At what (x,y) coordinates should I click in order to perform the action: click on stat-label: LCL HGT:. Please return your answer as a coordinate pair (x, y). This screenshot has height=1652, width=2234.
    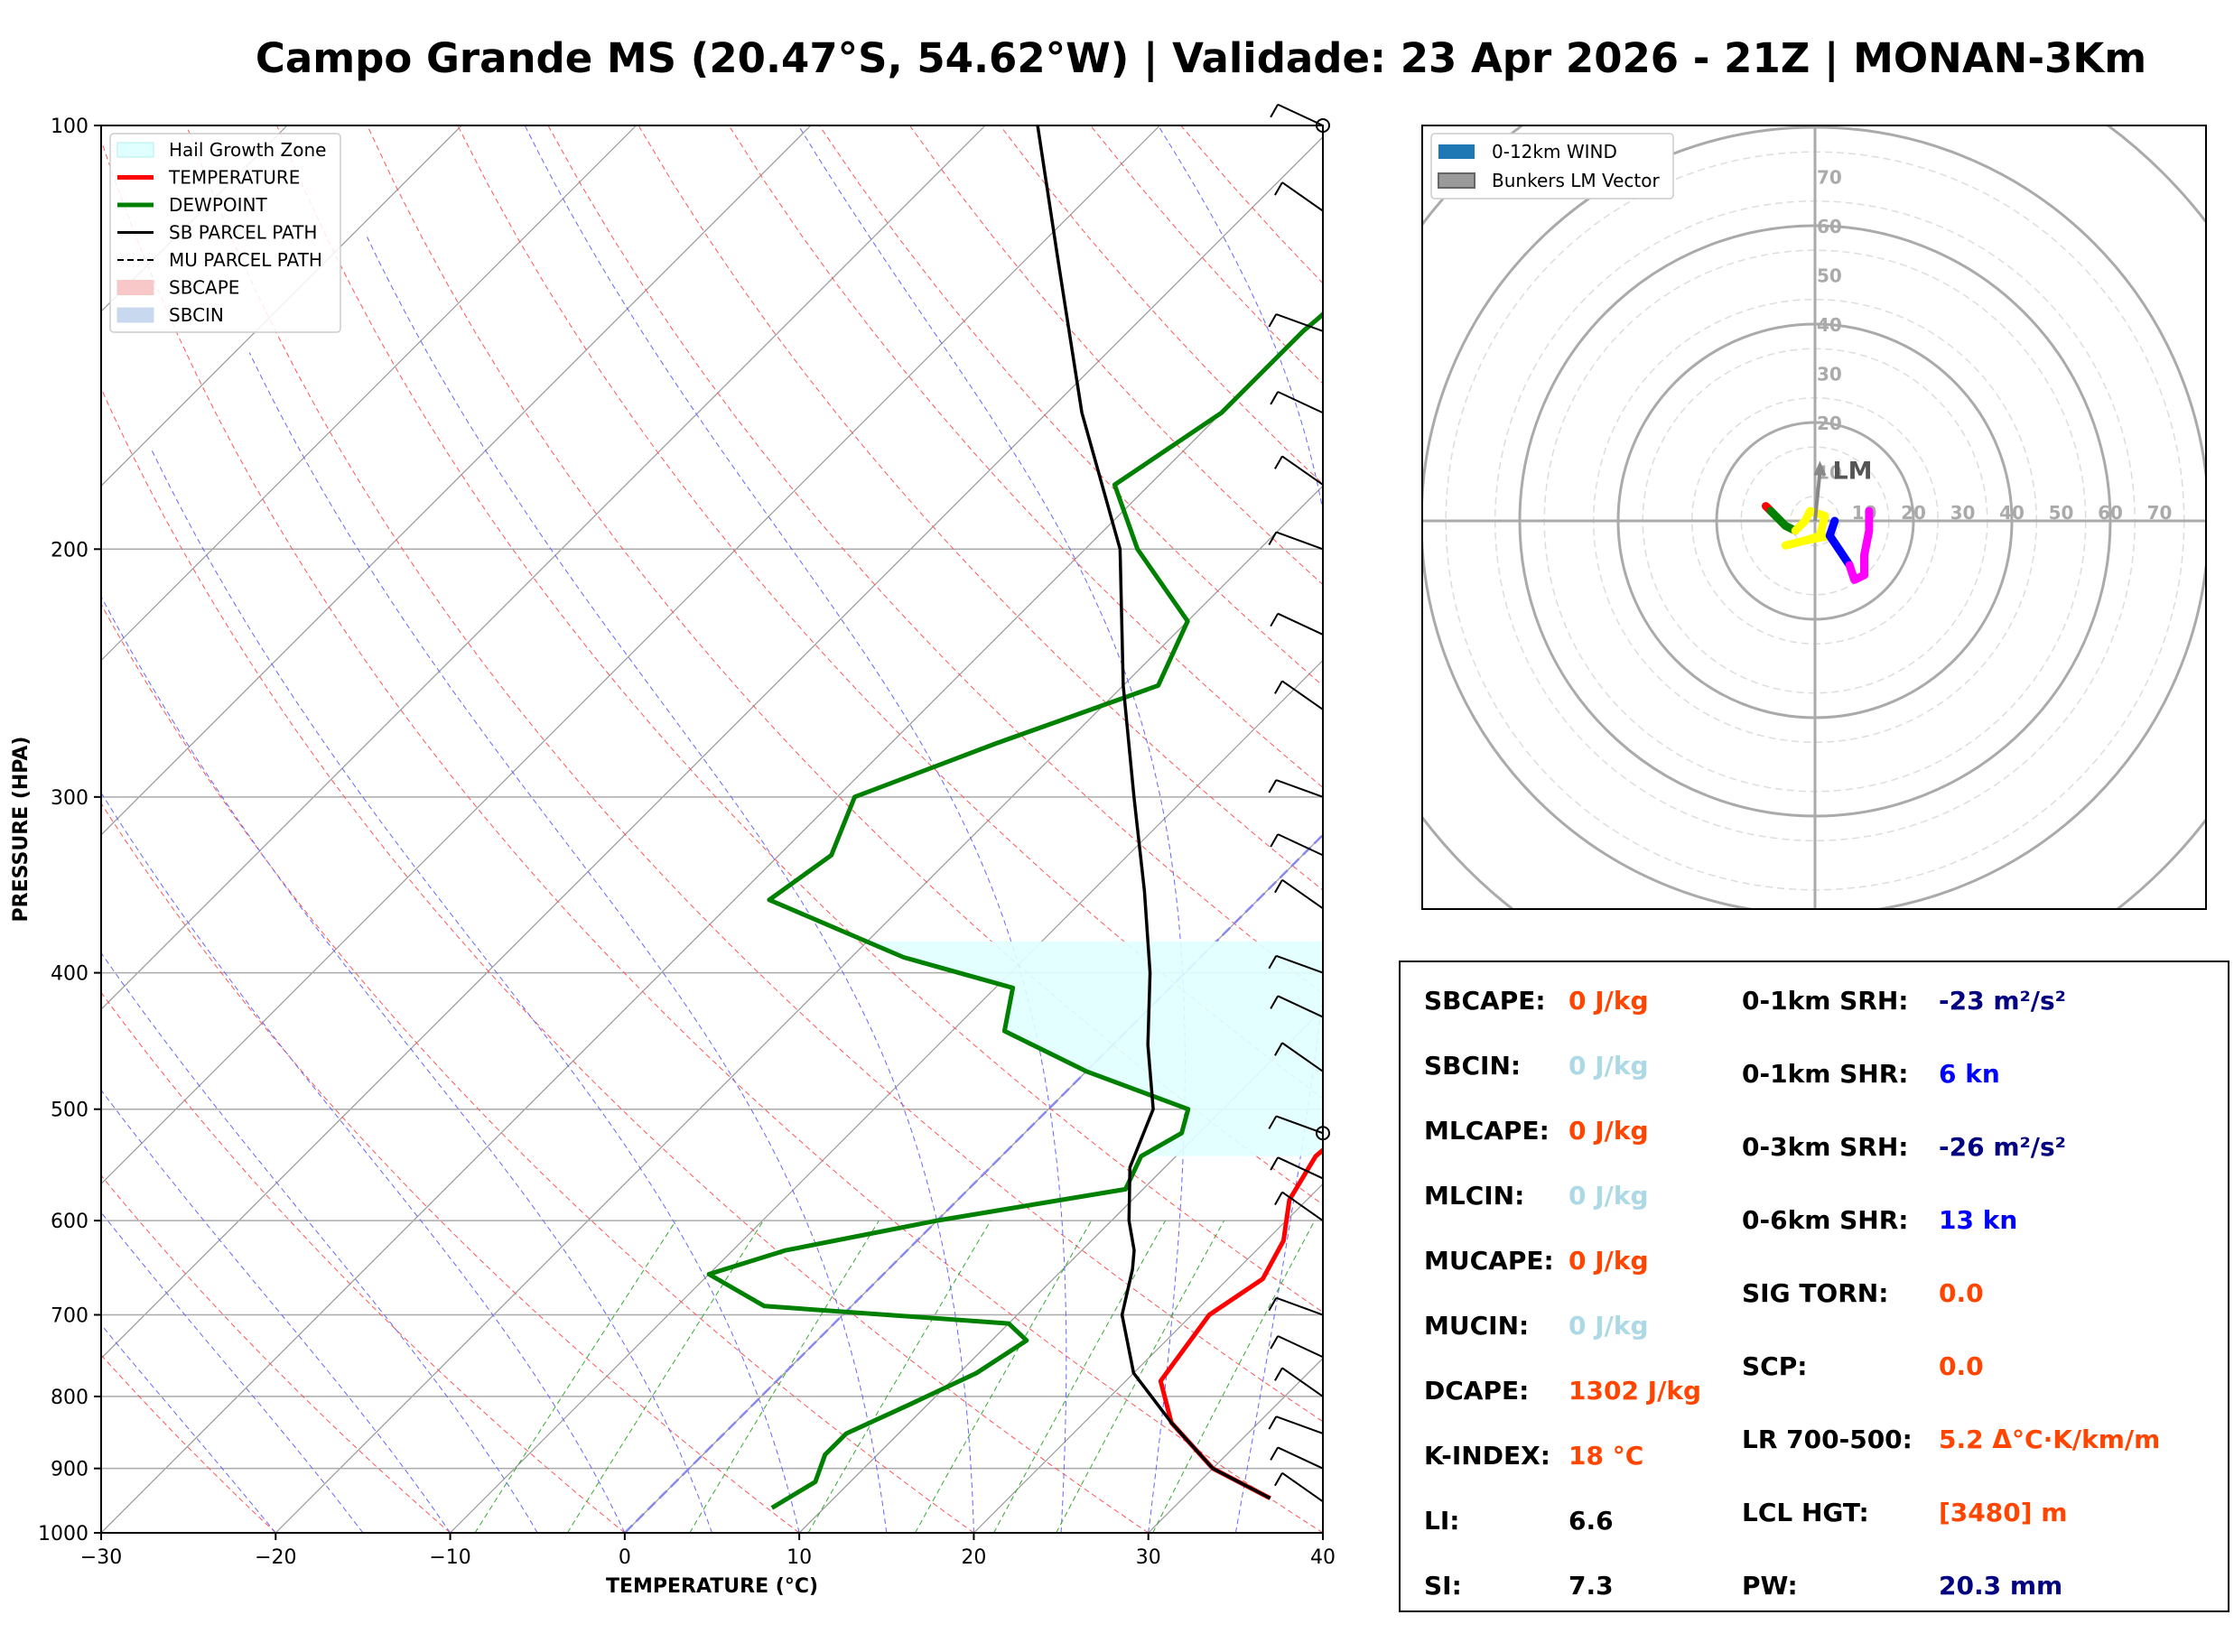
    Looking at the image, I should click on (1805, 1512).